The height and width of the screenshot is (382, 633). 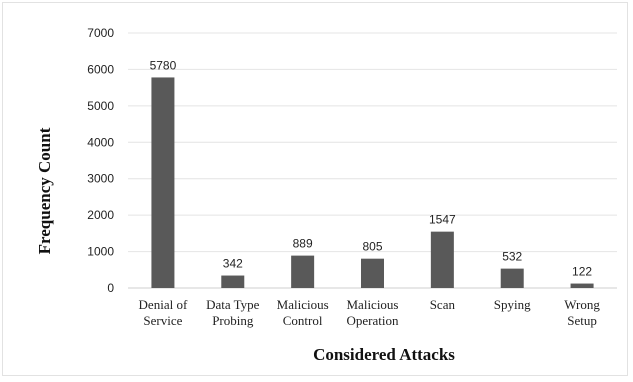 I want to click on y-tick-label: 1000, so click(x=100, y=252).